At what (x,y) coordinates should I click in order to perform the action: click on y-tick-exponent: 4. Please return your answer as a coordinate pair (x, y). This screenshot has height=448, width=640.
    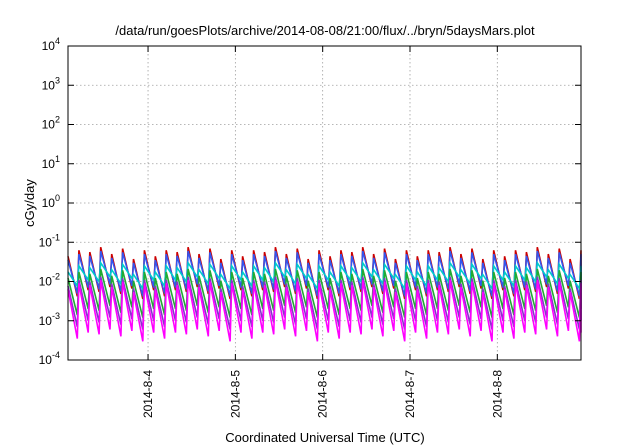
    Looking at the image, I should click on (57, 41).